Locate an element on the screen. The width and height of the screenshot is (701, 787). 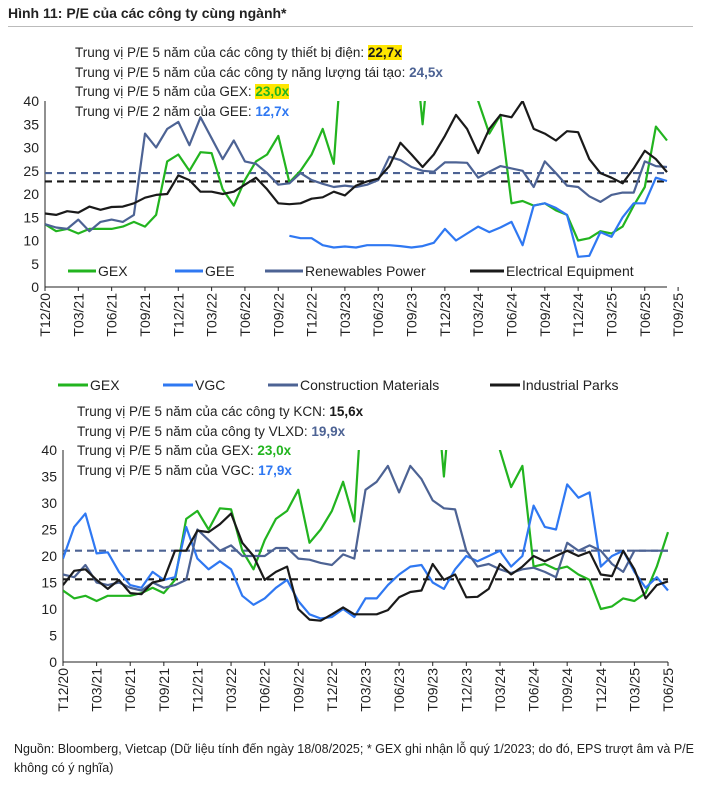
figure-title: Hình 11: P/E của các công ty cùng ngành* is located at coordinates (147, 13).